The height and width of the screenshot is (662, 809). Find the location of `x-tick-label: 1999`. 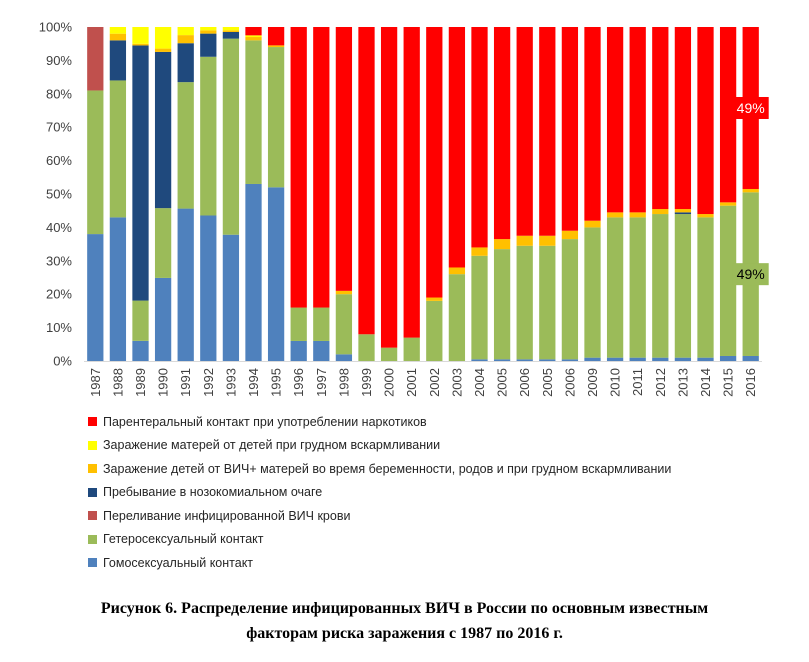

x-tick-label: 1999 is located at coordinates (366, 382).